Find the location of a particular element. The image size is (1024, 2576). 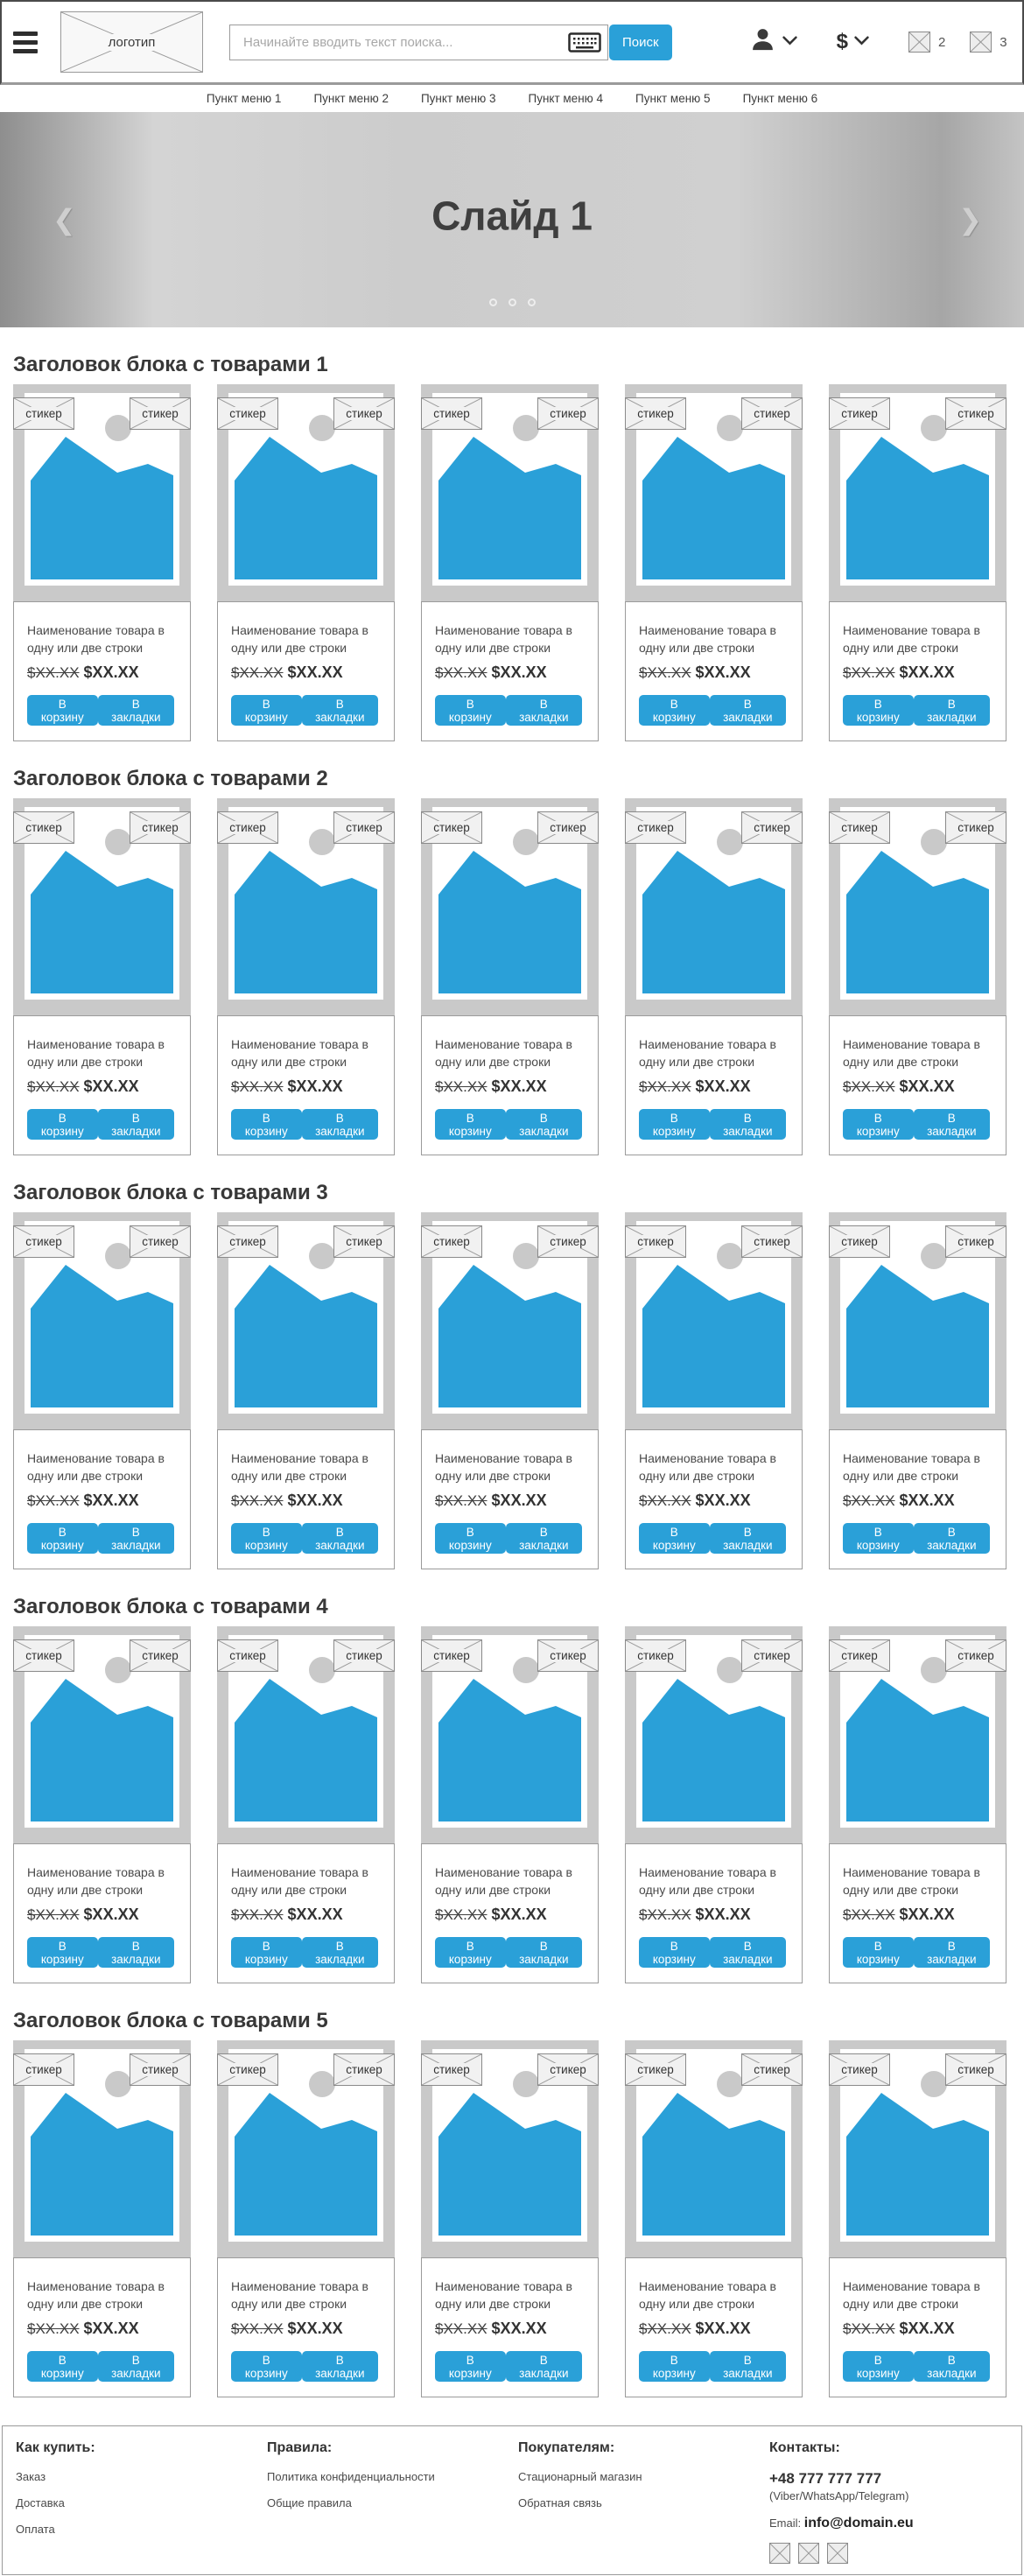

messages-indicator: 2 is located at coordinates (926, 42).